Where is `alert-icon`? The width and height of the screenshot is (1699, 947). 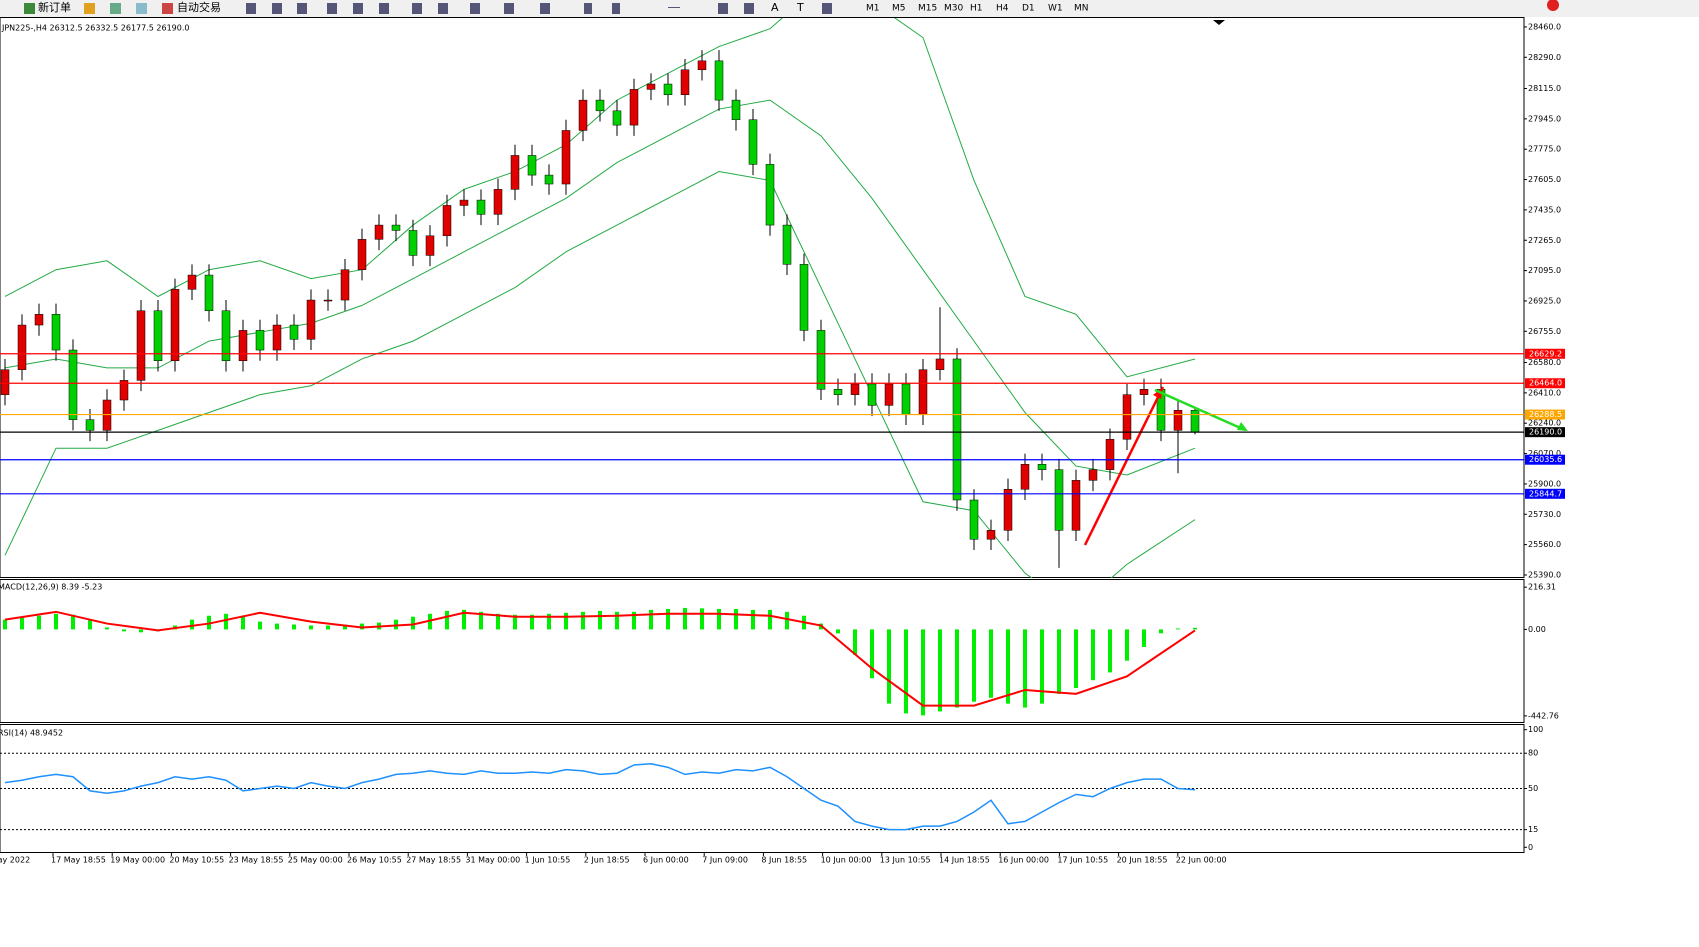
alert-icon is located at coordinates (1553, 5).